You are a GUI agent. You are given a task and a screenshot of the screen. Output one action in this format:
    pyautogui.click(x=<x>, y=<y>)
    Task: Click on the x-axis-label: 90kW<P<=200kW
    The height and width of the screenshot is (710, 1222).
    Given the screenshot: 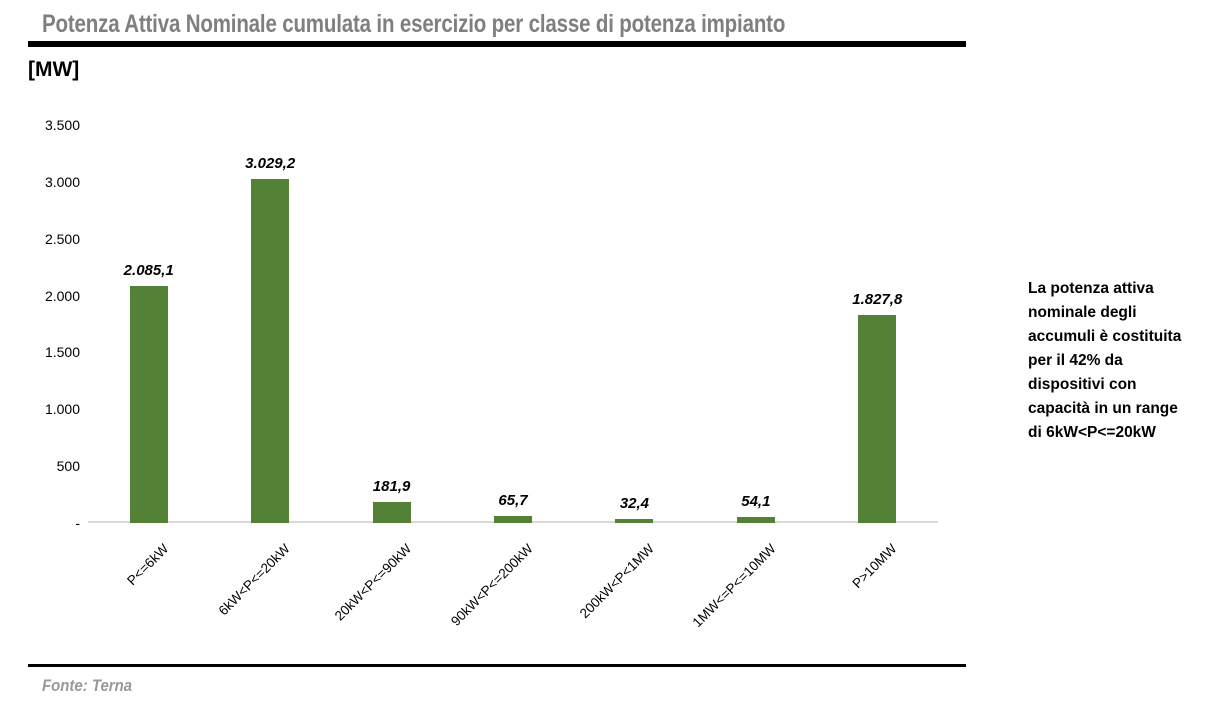 What is the action you would take?
    pyautogui.click(x=491, y=585)
    